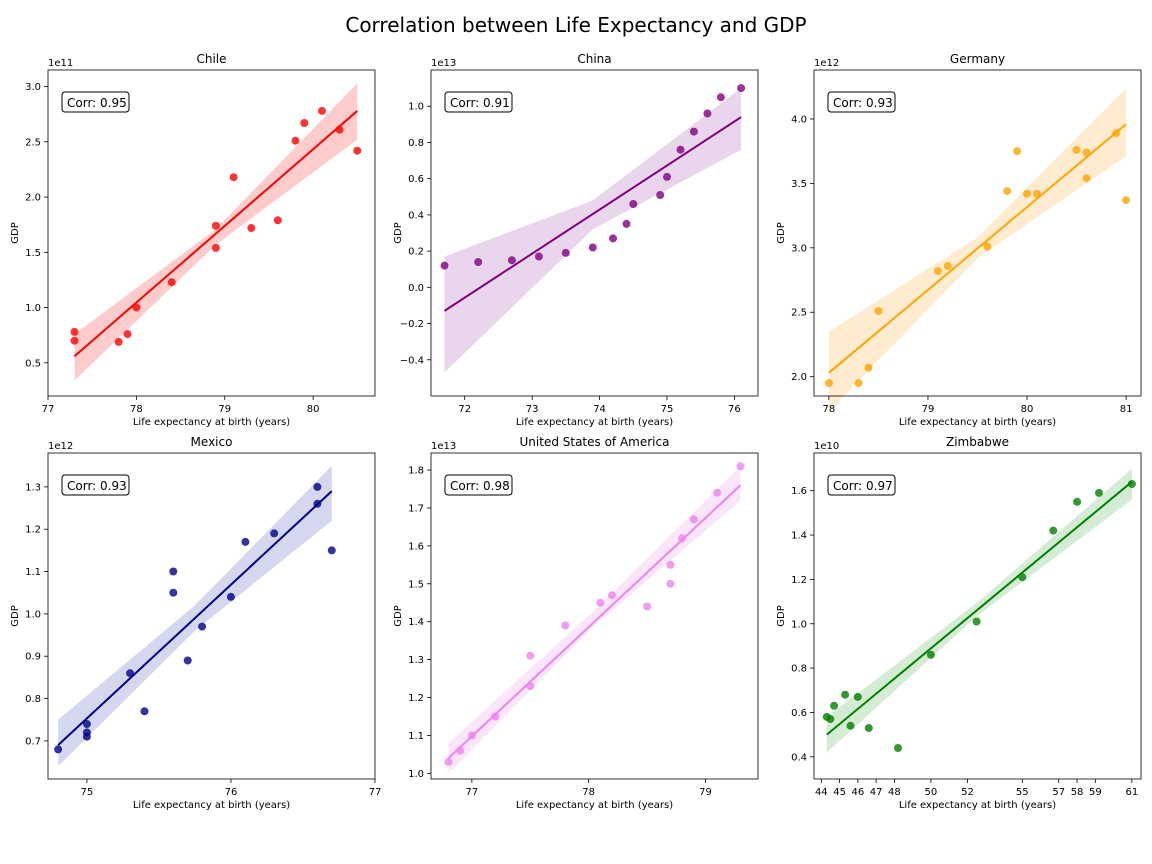 This screenshot has height=864, width=1152. What do you see at coordinates (931, 792) in the screenshot?
I see `x-tick-label: 50` at bounding box center [931, 792].